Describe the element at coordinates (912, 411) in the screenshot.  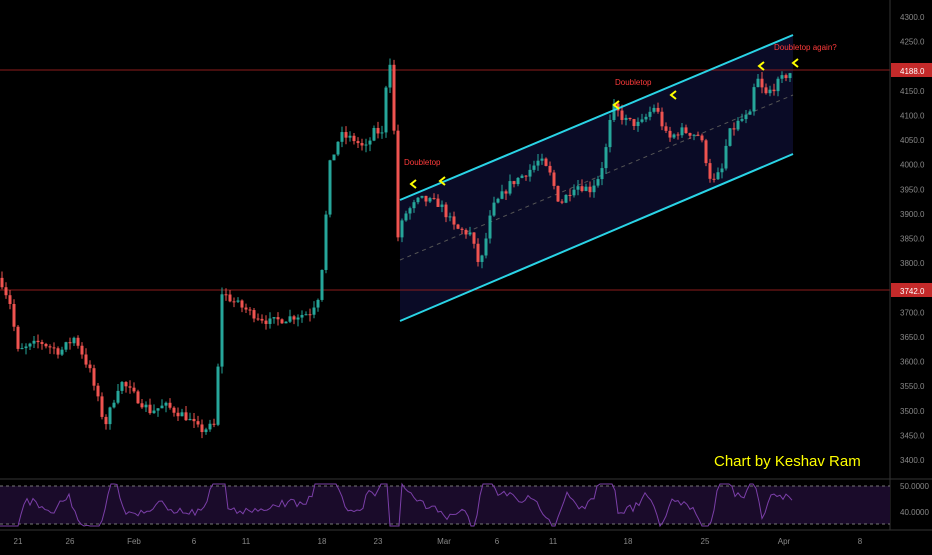
I see `price-tick-label: 3500.0` at that location.